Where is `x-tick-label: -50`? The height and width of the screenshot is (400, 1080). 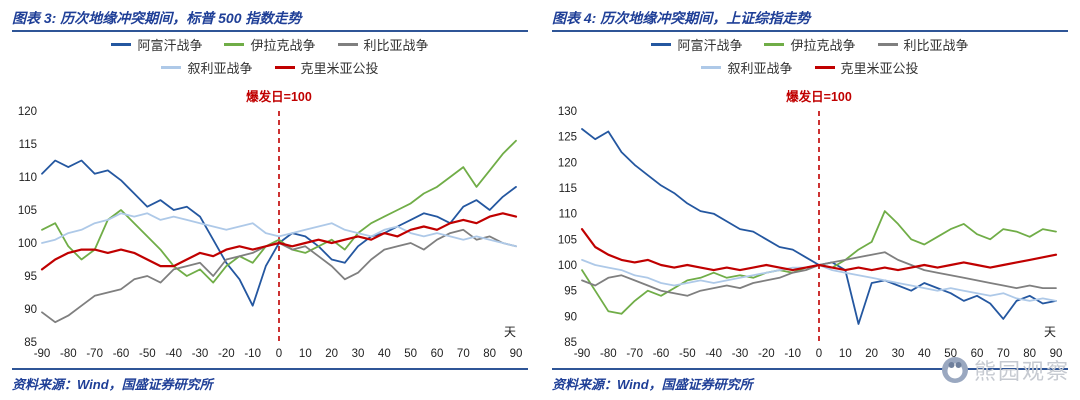
x-tick-label: -50 is located at coordinates (147, 354).